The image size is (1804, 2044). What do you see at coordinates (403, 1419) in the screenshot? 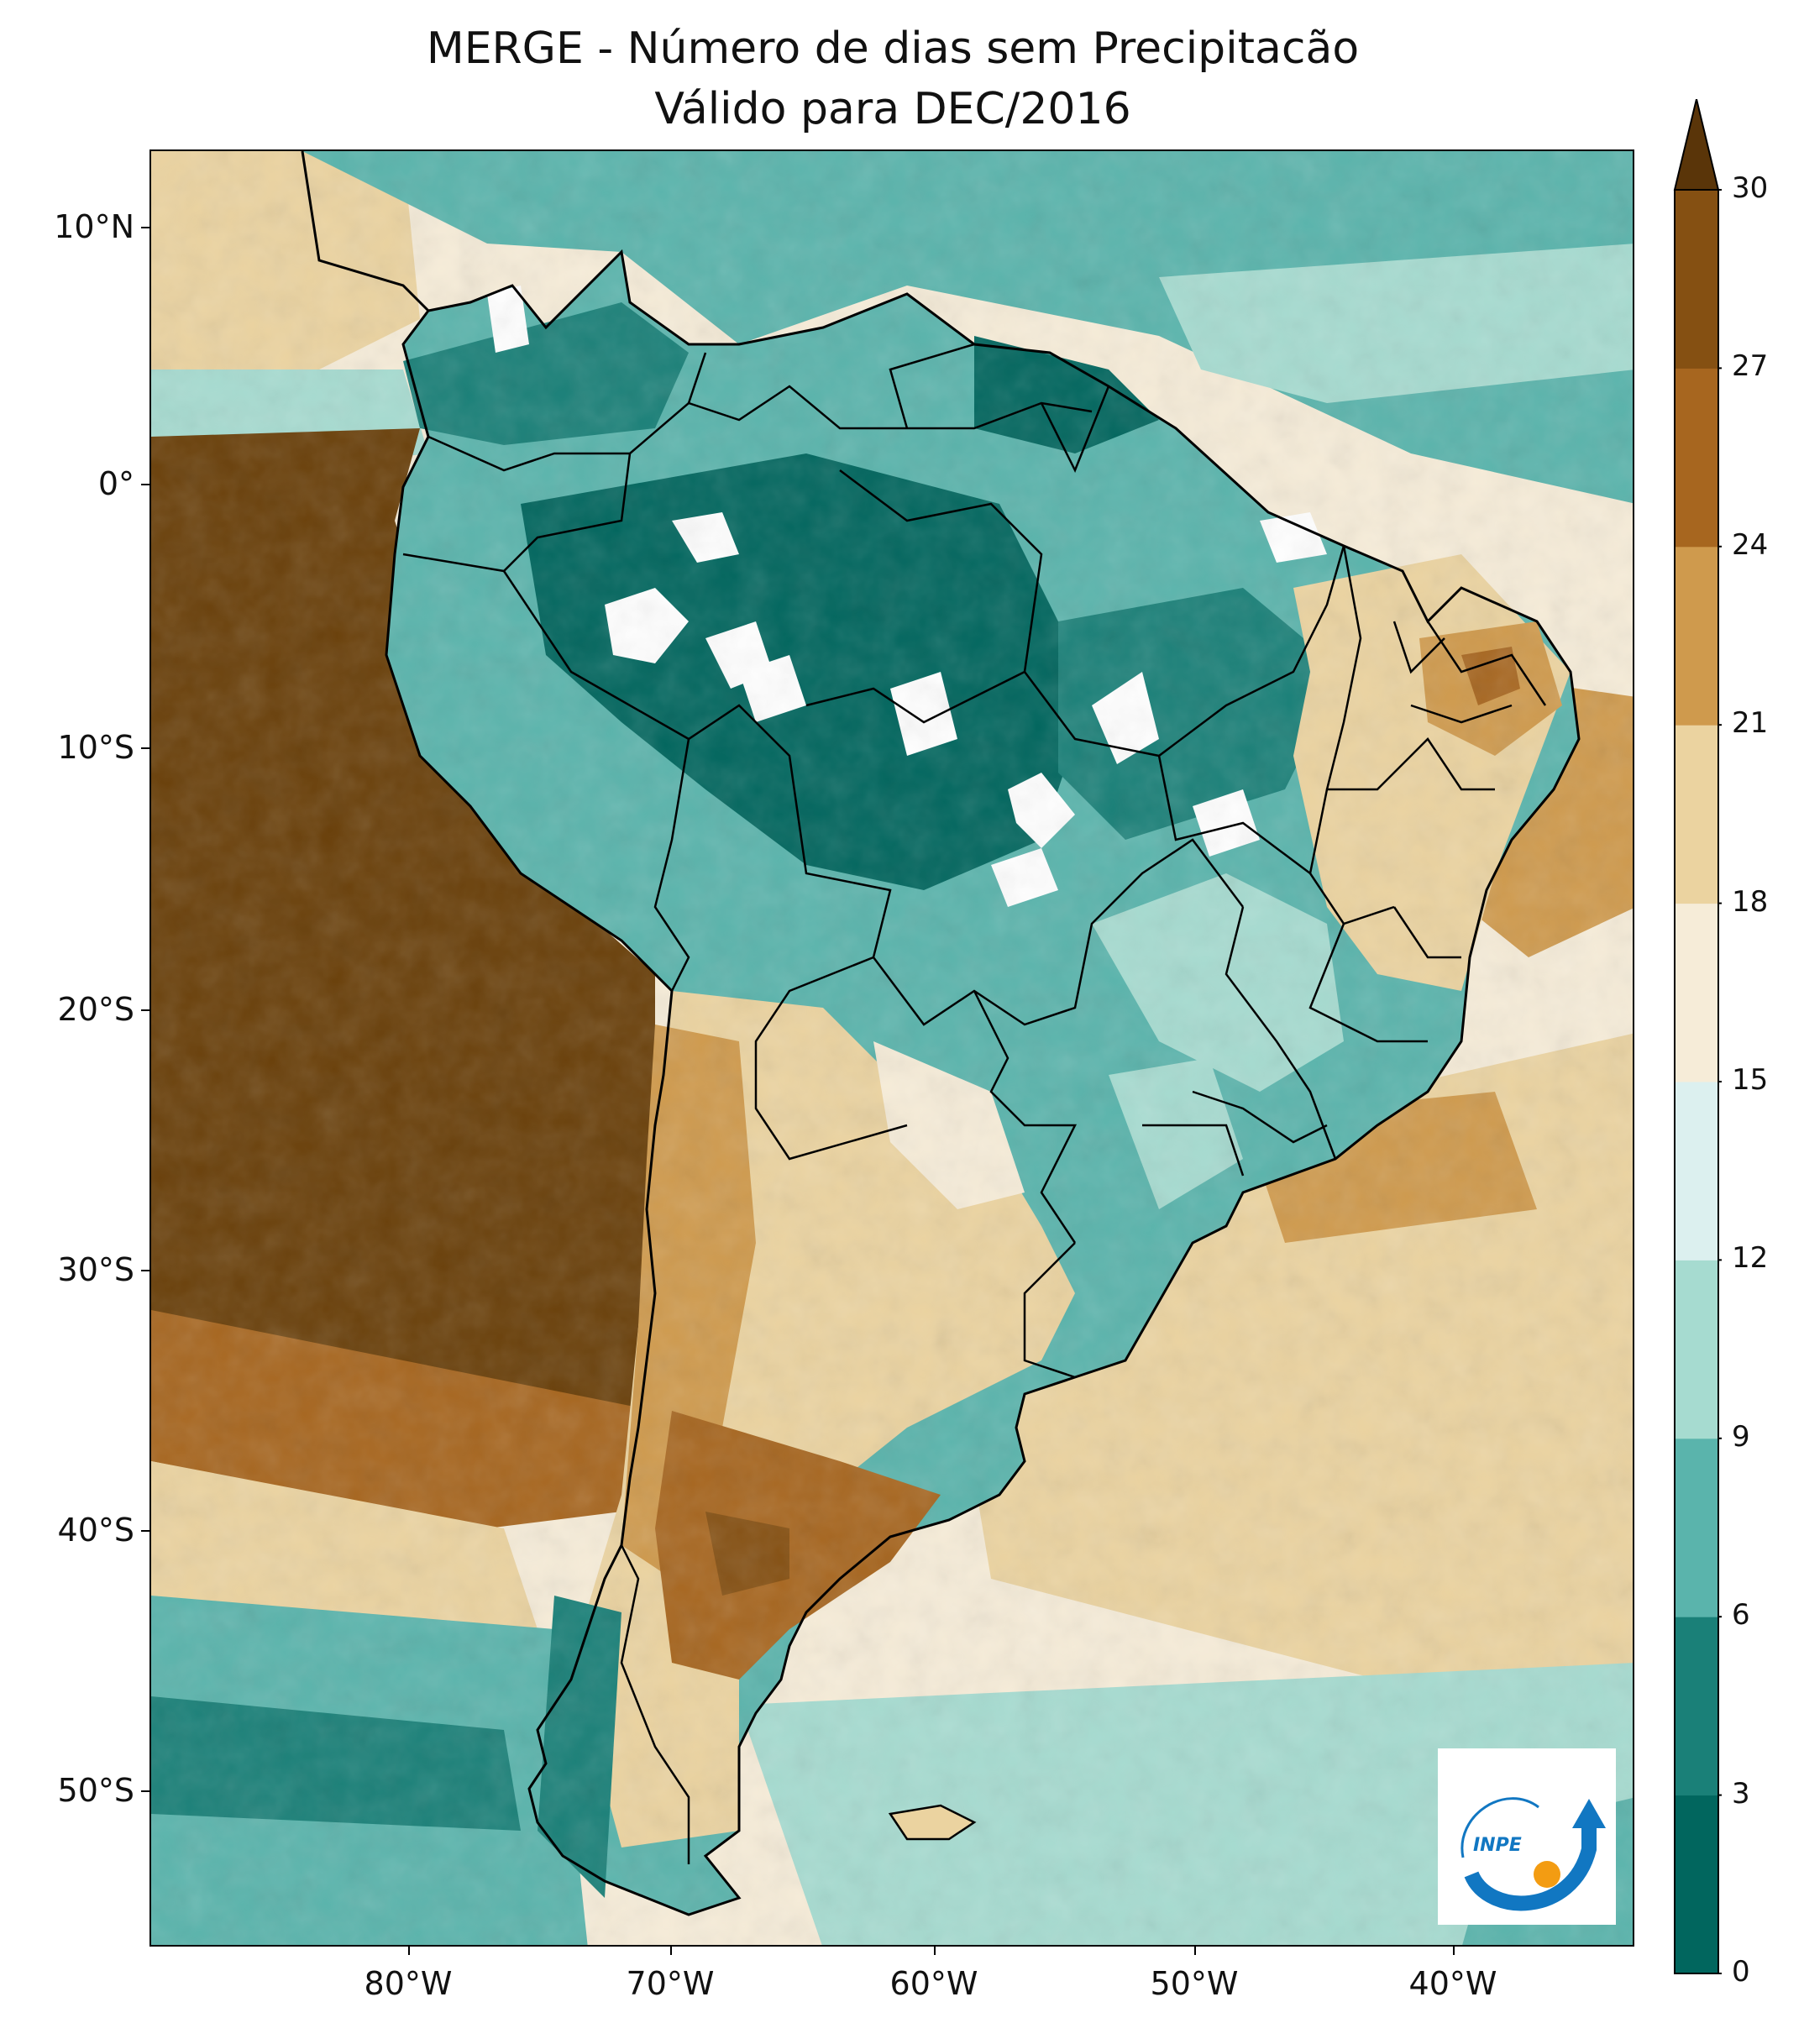
I see `pacific-dry-edge` at bounding box center [403, 1419].